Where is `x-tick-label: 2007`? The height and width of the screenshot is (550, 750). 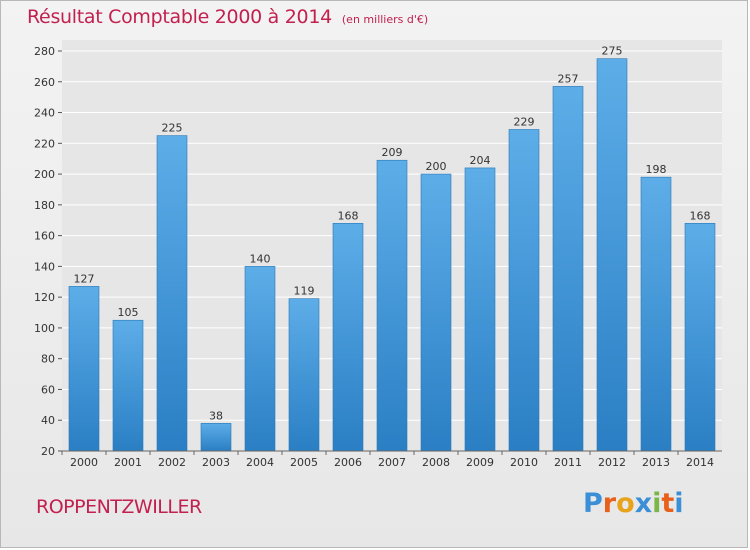
x-tick-label: 2007 is located at coordinates (392, 462).